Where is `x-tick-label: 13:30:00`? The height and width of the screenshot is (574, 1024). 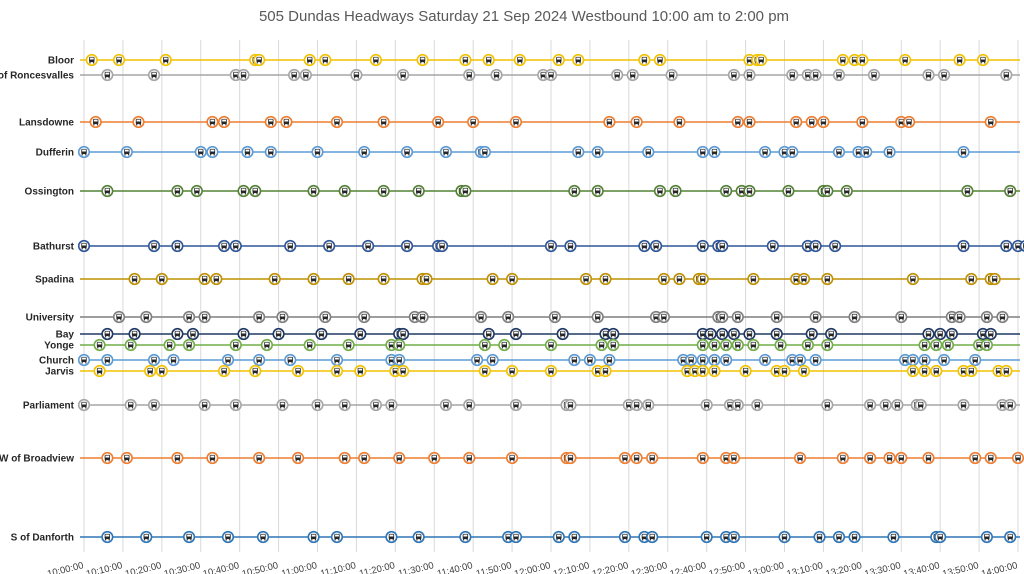 x-tick-label: 13:30:00 is located at coordinates (882, 567).